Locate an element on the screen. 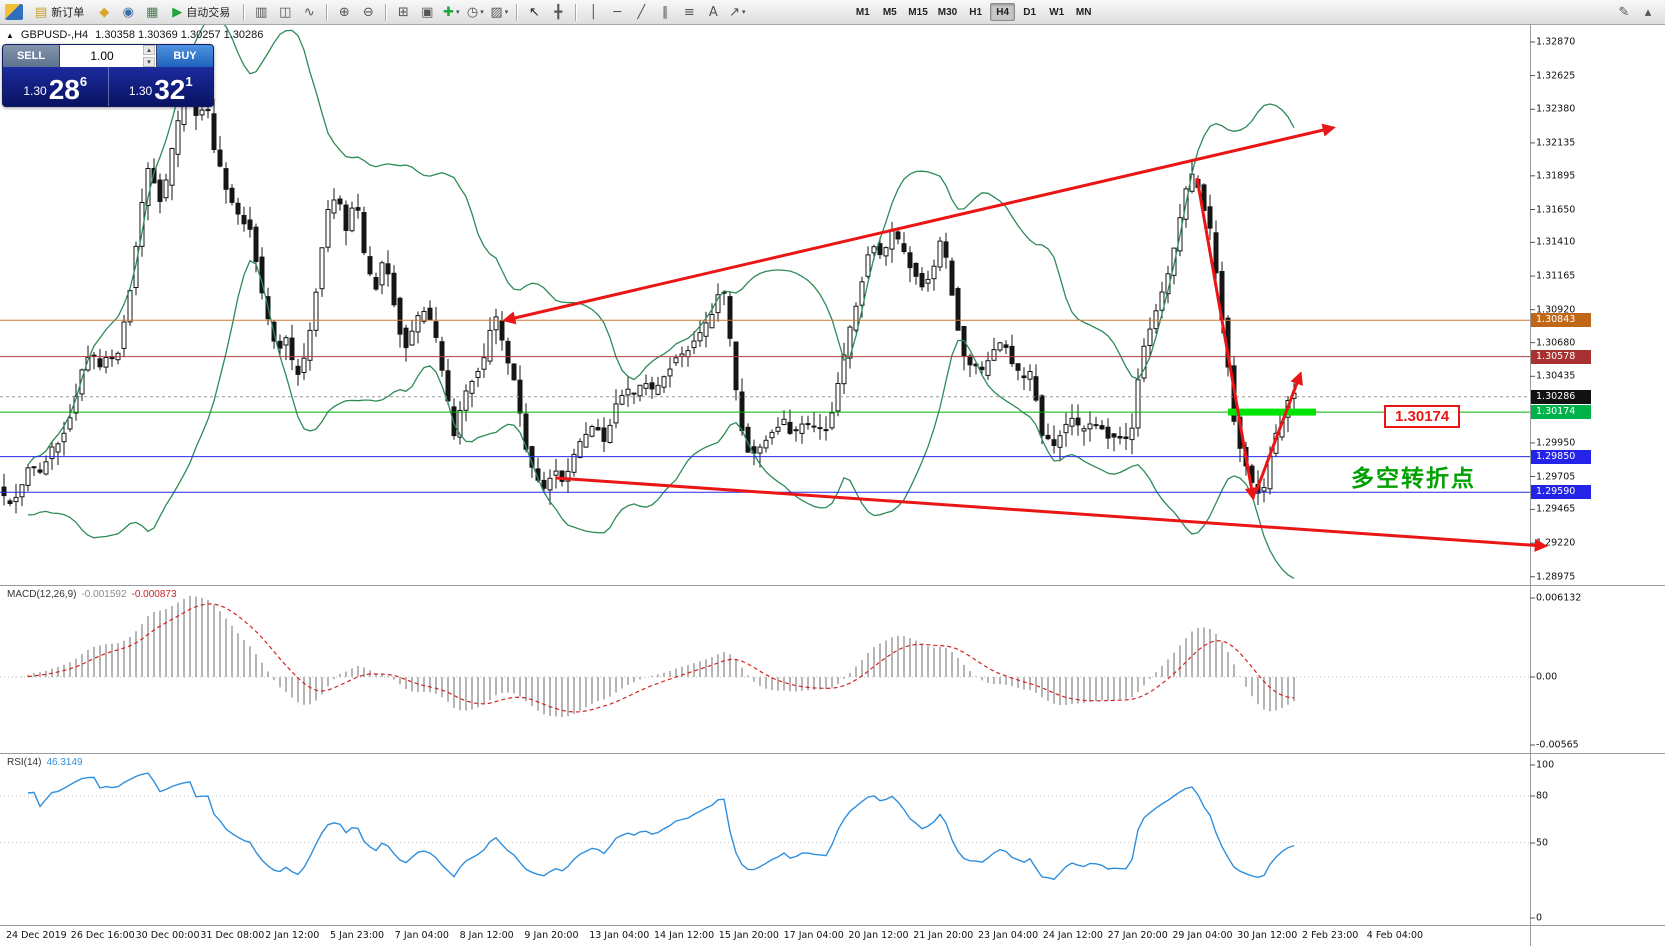 This screenshot has width=1665, height=946. sell-price-button: 1.30 28 6 is located at coordinates (56, 86).